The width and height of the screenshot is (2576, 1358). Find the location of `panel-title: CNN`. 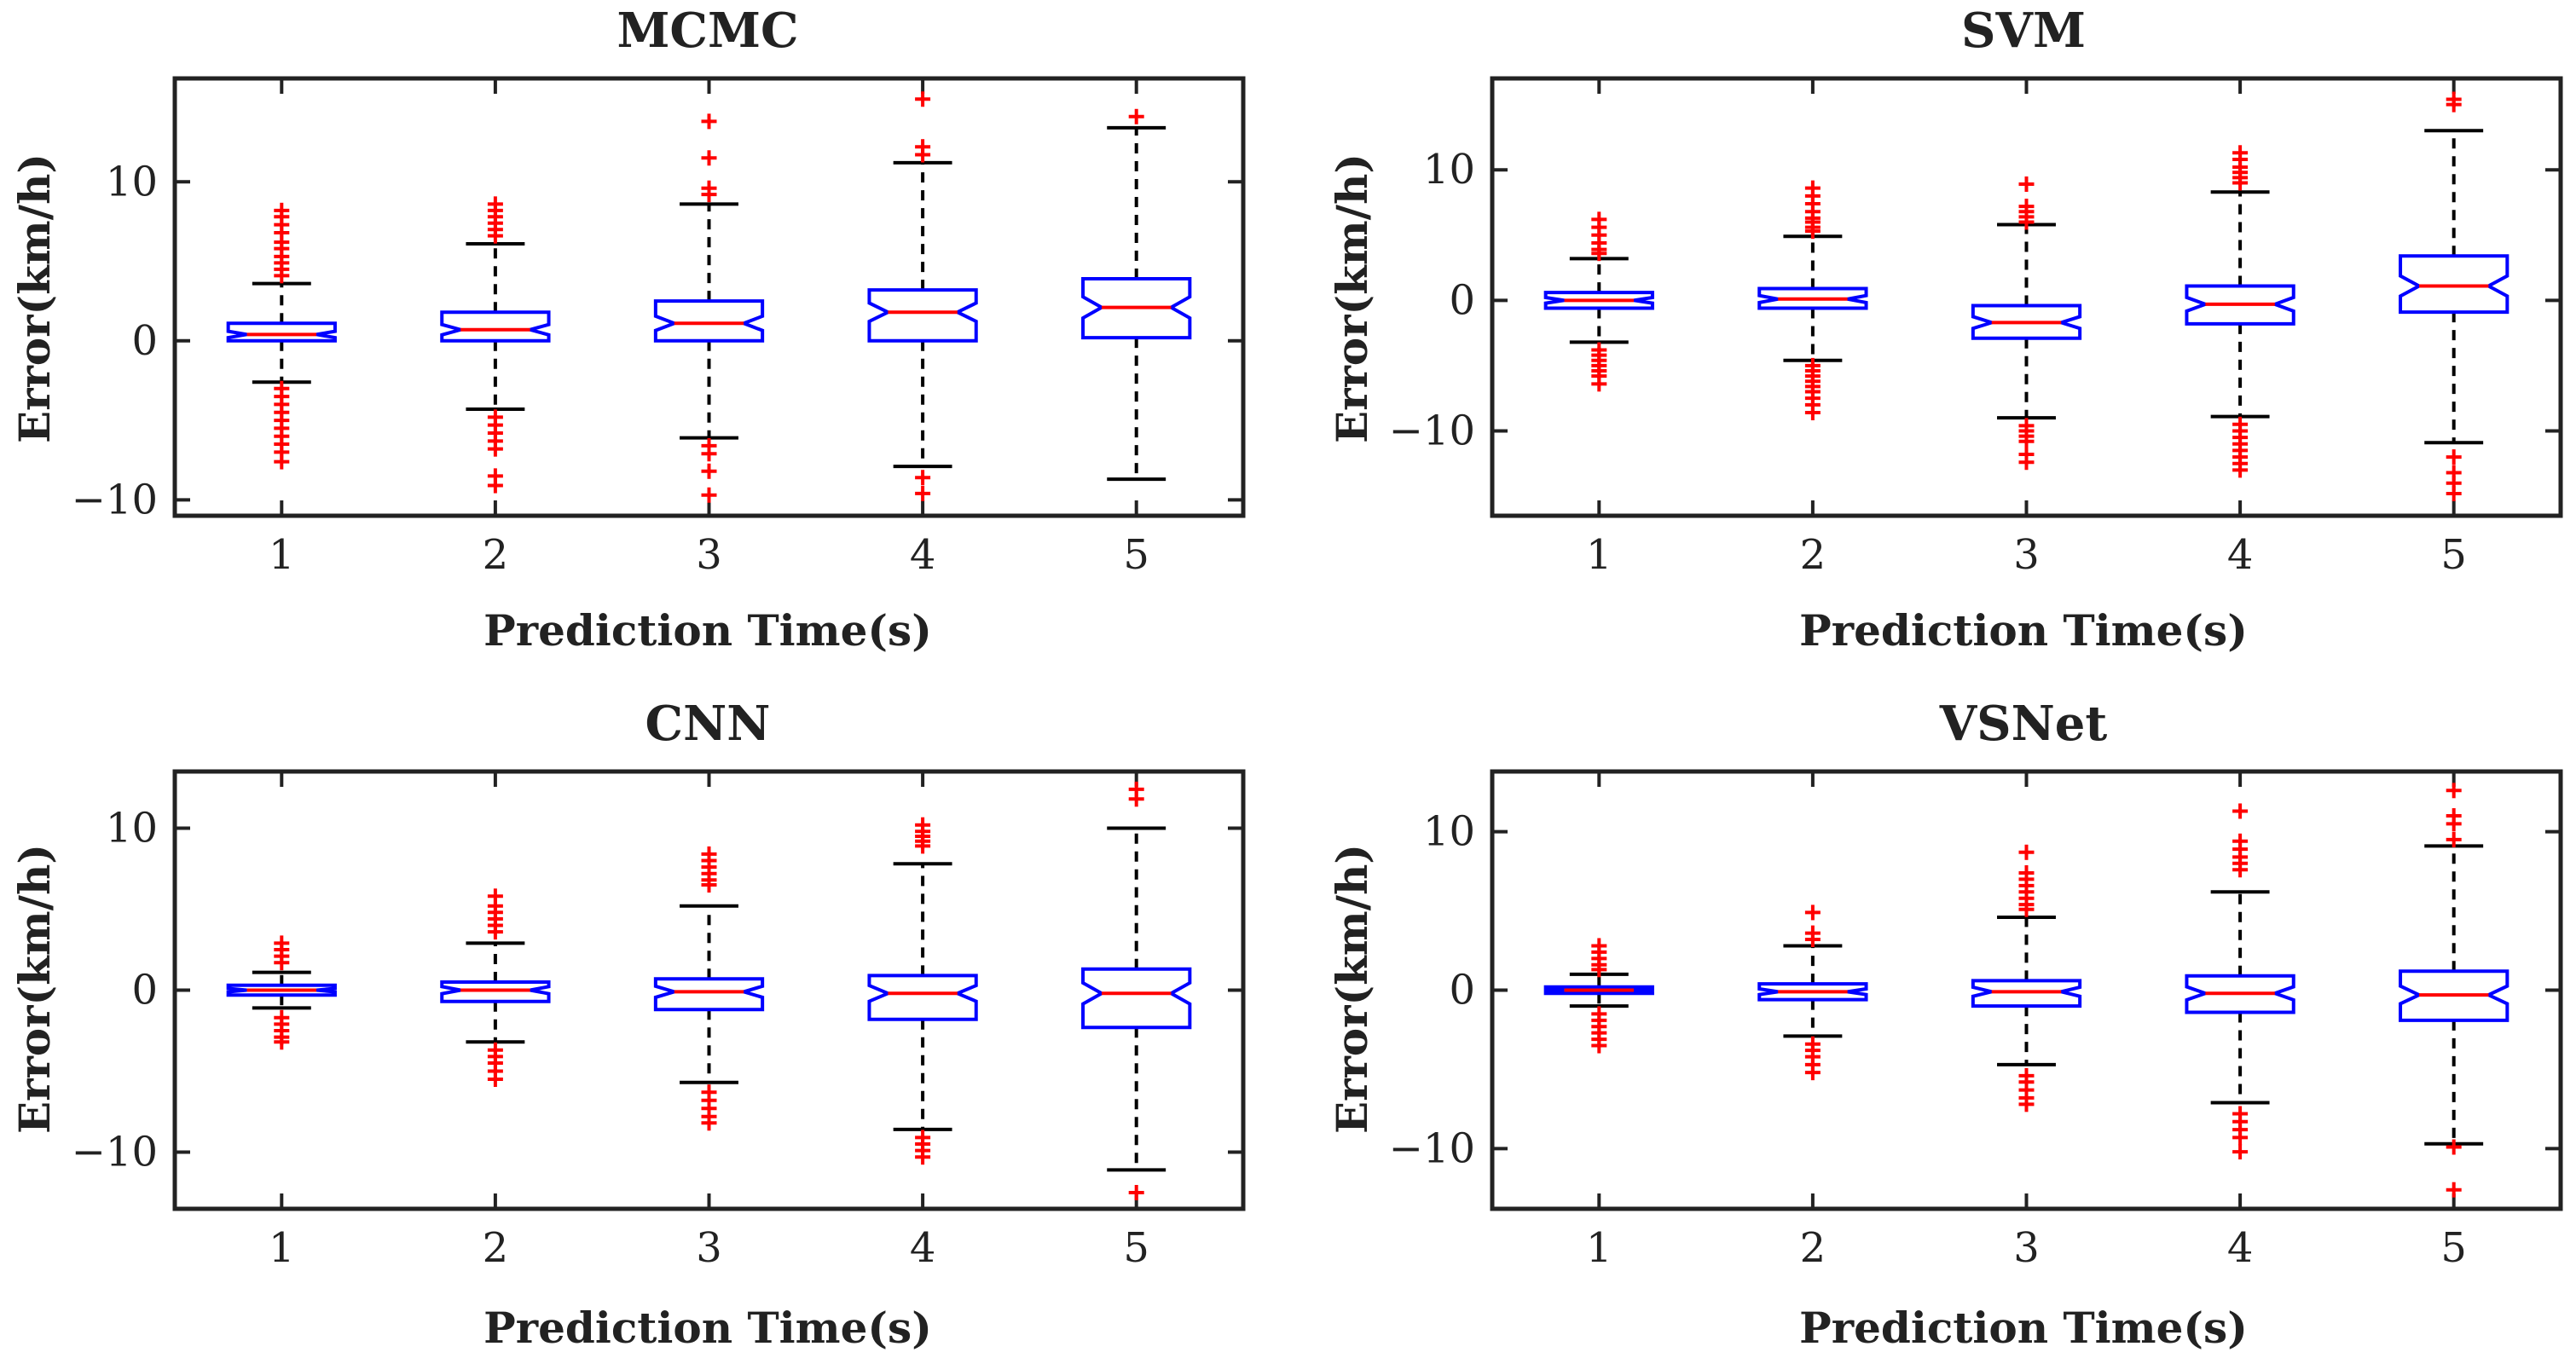

panel-title: CNN is located at coordinates (708, 724).